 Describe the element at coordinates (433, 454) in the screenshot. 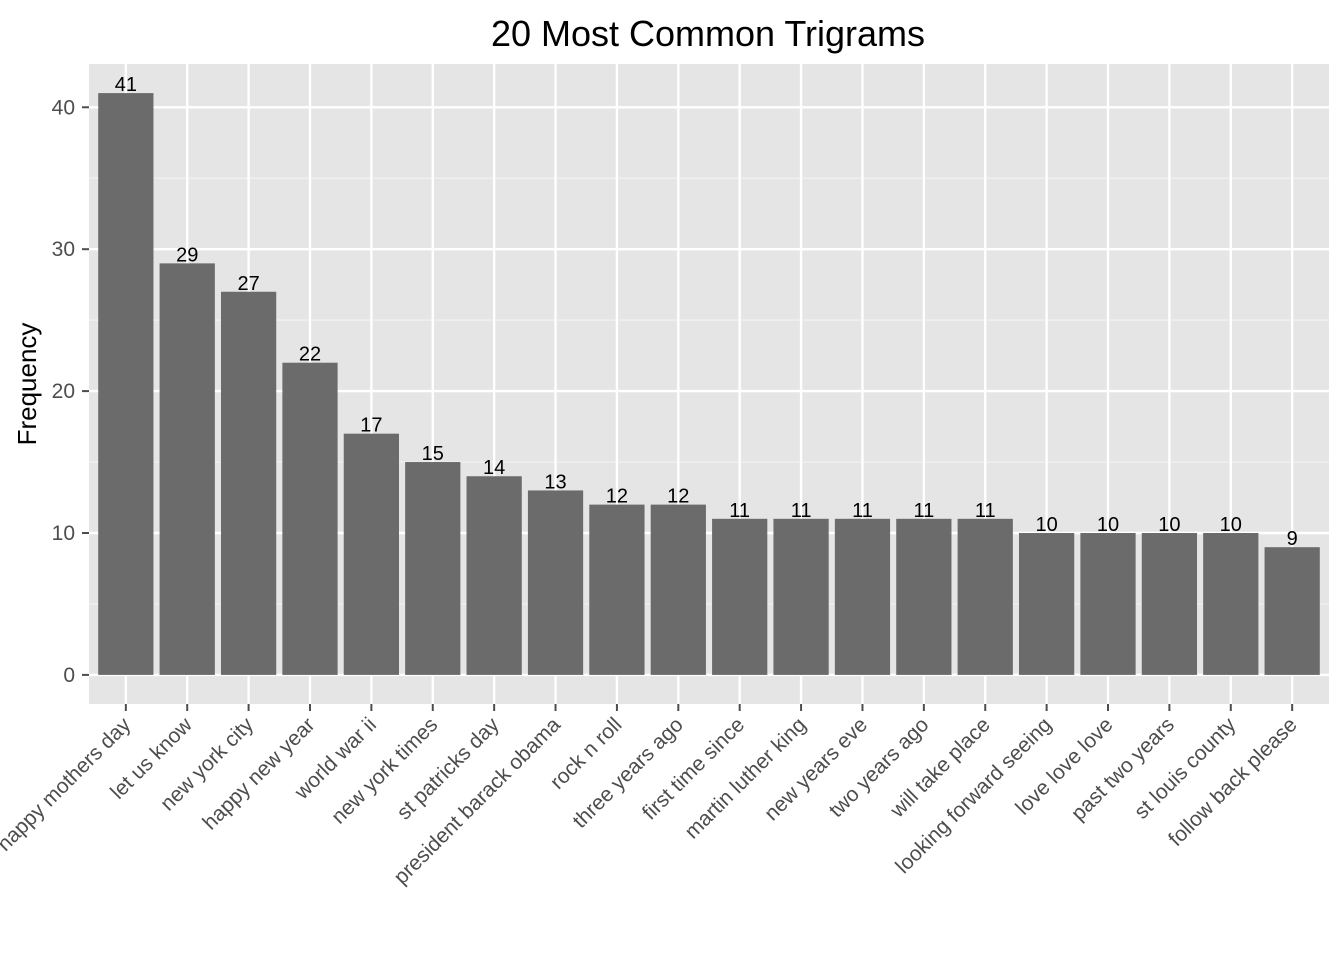

I see `bar-value-label: 15` at that location.